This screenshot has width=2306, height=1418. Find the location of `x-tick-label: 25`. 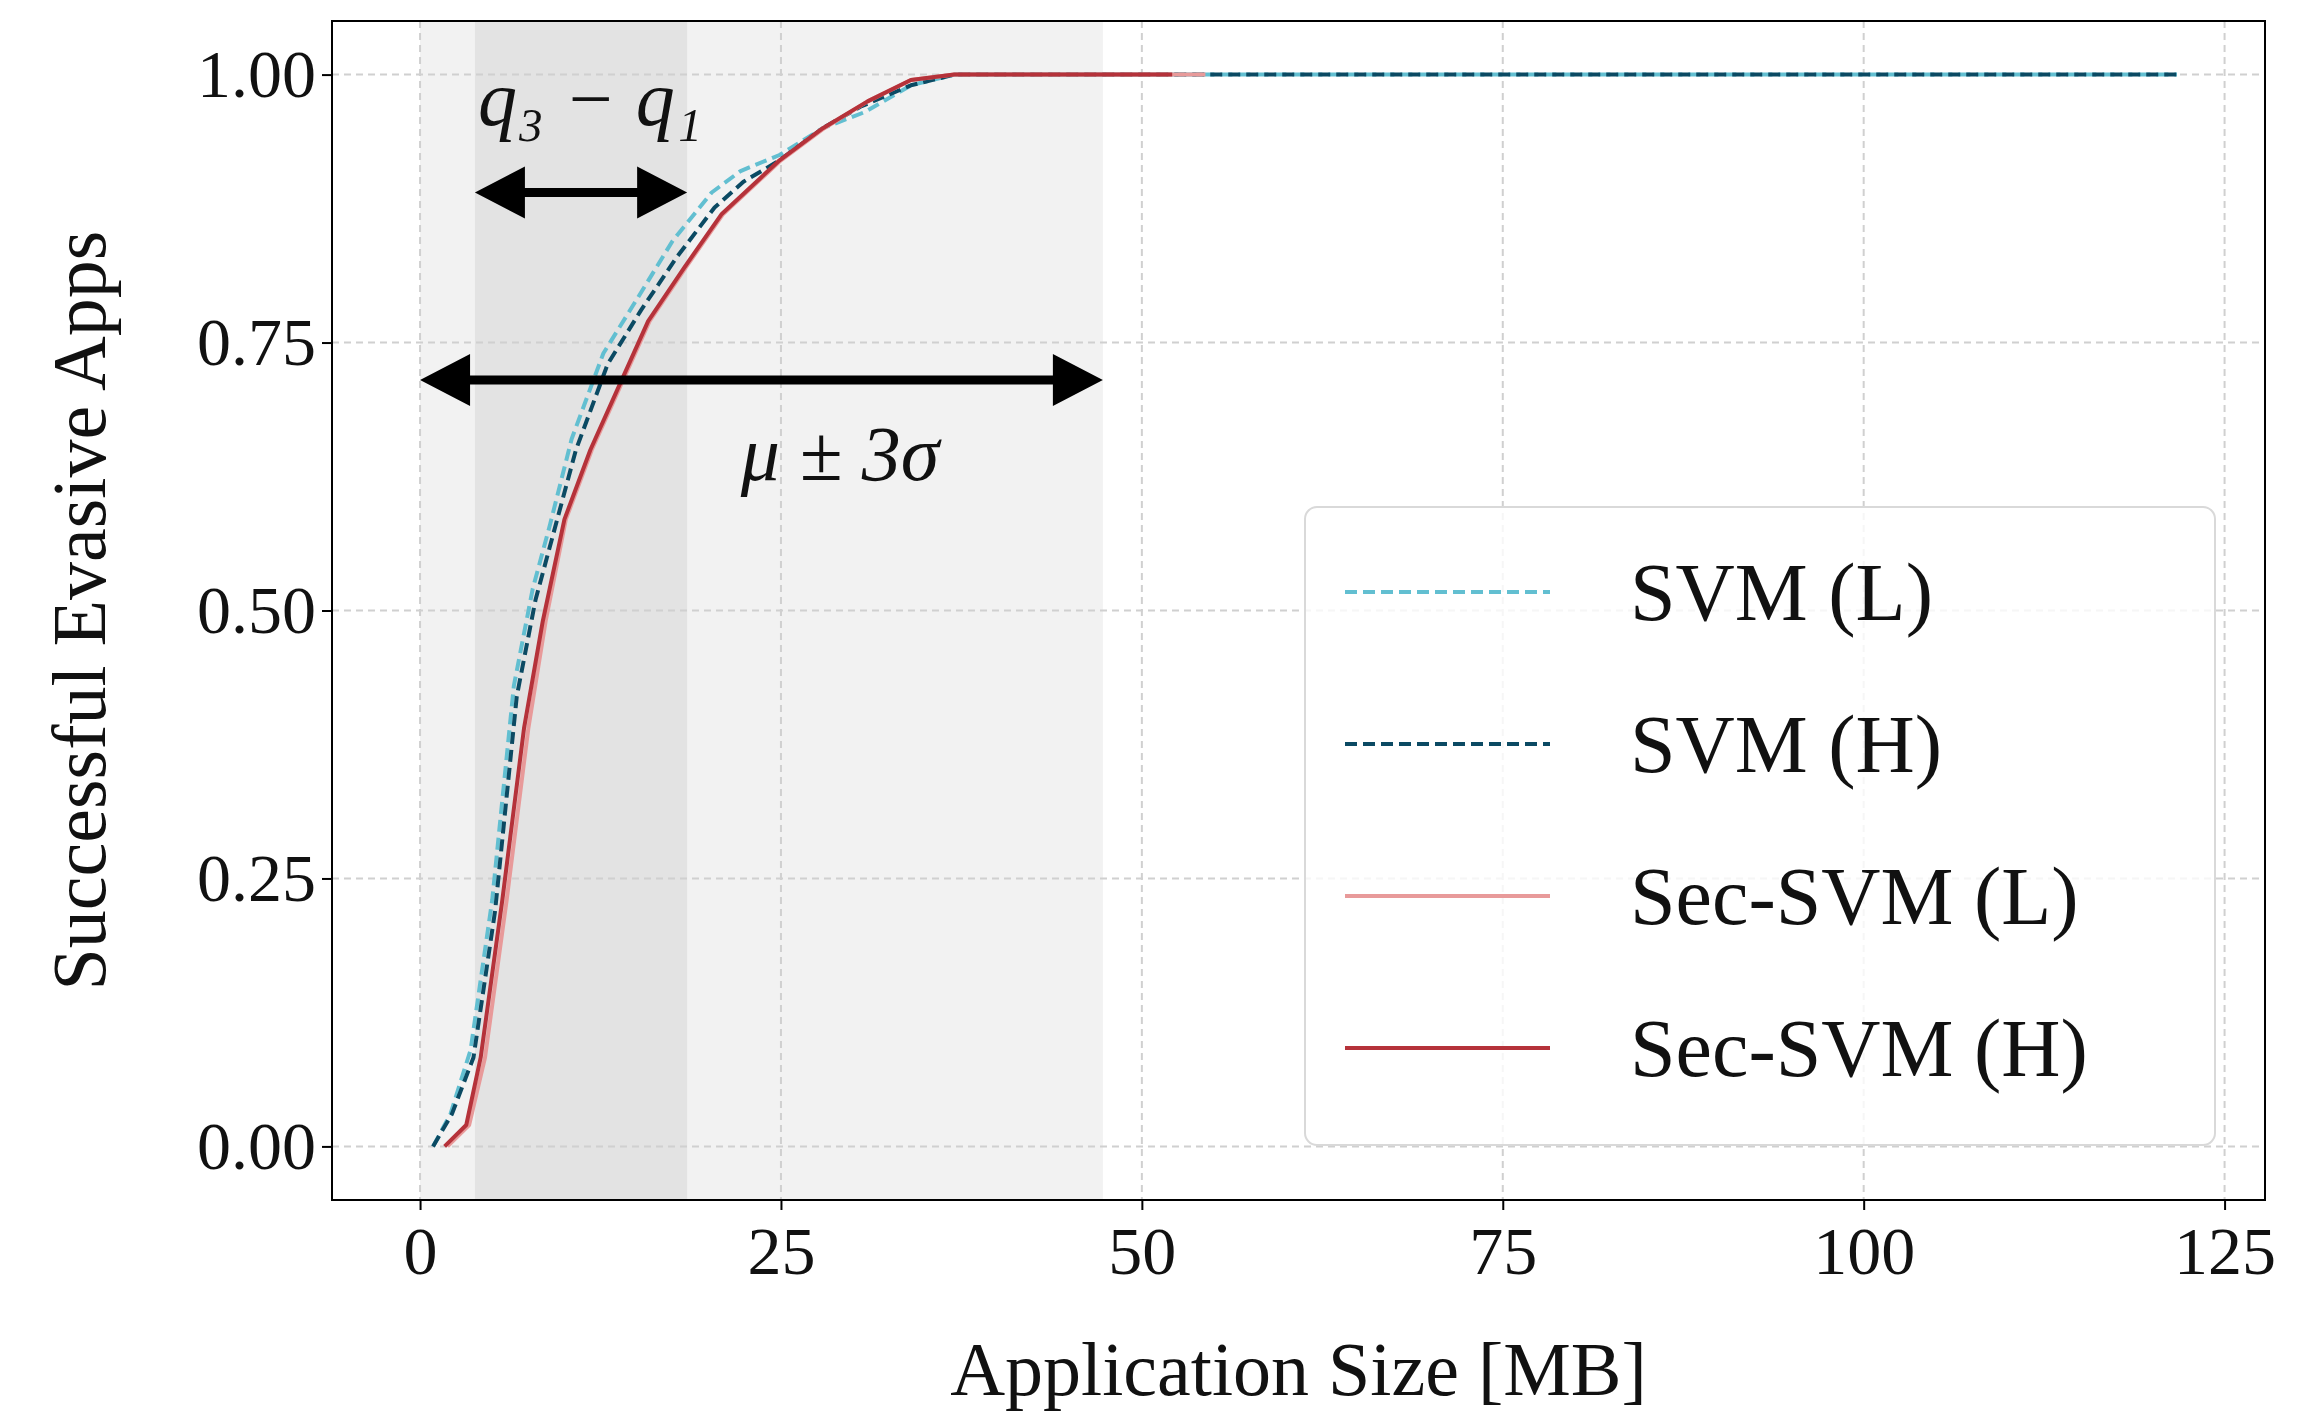

x-tick-label: 25 is located at coordinates (781, 1250).